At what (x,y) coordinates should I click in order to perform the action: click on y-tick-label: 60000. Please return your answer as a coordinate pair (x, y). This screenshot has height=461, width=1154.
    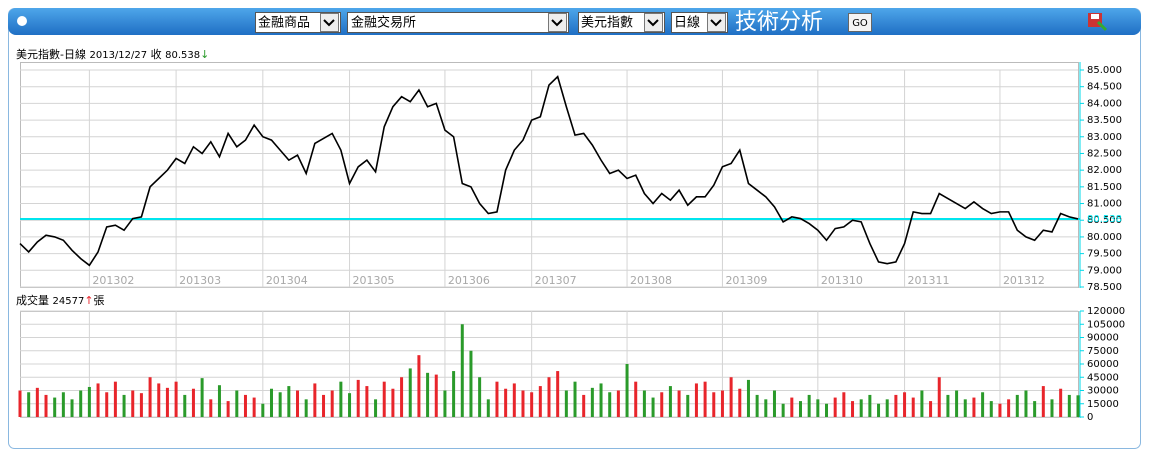
    Looking at the image, I should click on (1103, 364).